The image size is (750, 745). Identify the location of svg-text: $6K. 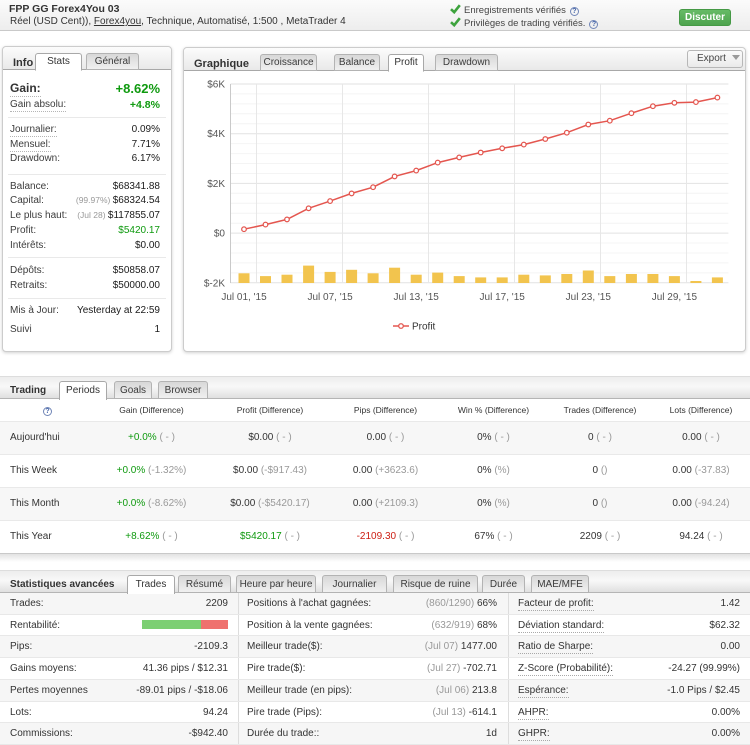
(216, 85).